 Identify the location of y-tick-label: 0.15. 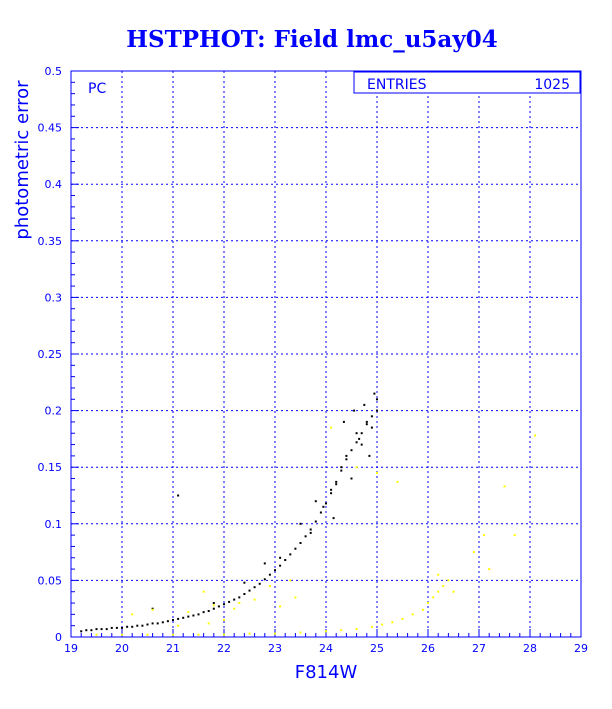
(50, 467).